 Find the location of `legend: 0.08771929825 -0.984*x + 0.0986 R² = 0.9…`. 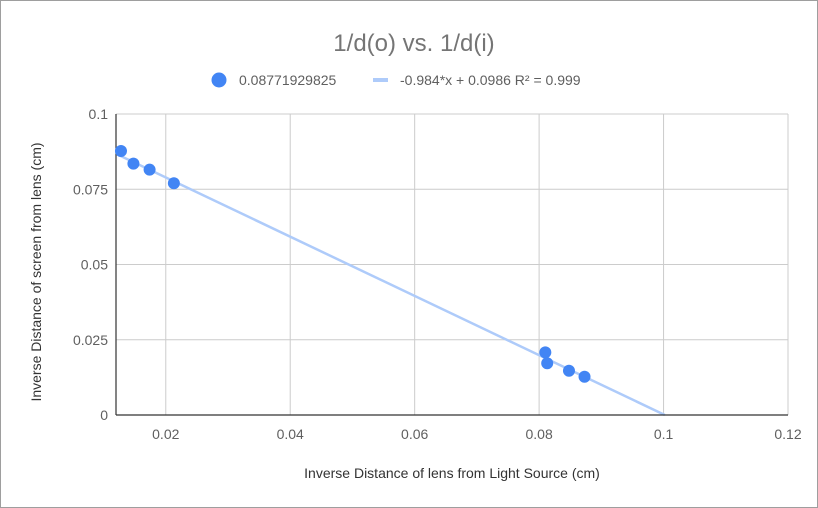

legend: 0.08771929825 -0.984*x + 0.0986 R² = 0.9… is located at coordinates (396, 80).